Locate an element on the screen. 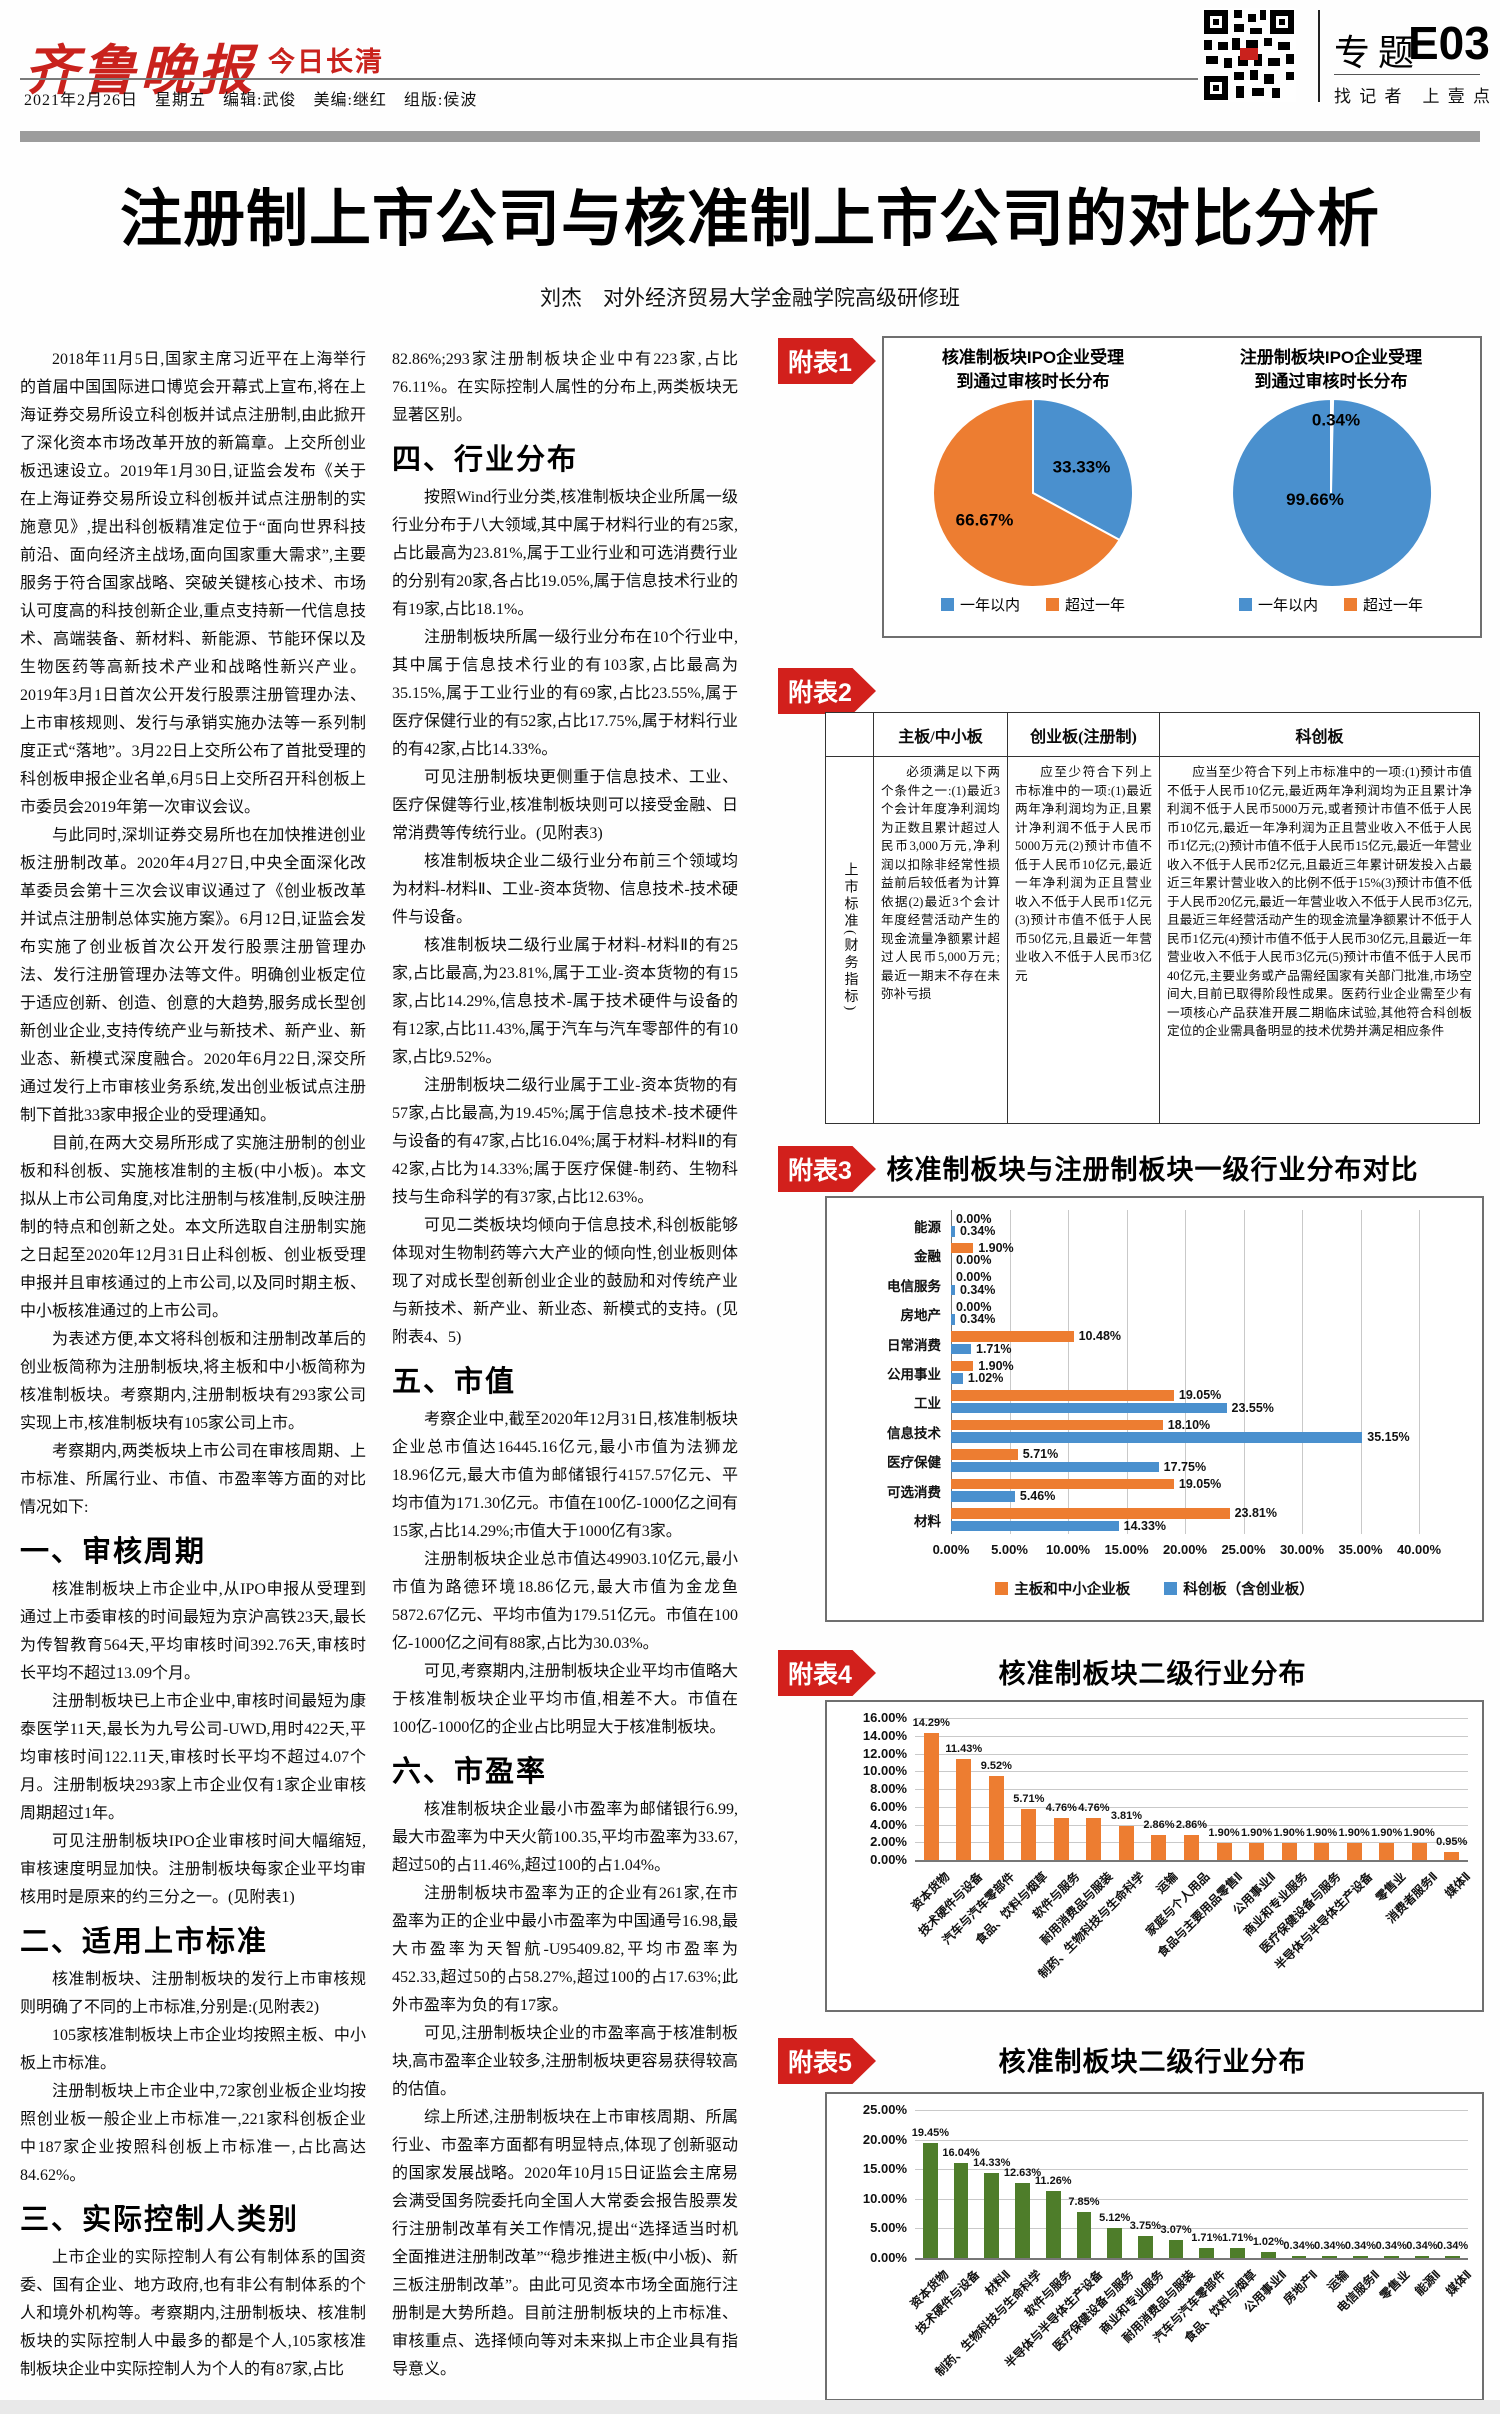 The height and width of the screenshot is (2414, 1500). pie-panel: 注册制板块IPO企业受理 到通过审核时长分布 0.34% 99.66% 一年以内 超过一年 is located at coordinates (1331, 487).